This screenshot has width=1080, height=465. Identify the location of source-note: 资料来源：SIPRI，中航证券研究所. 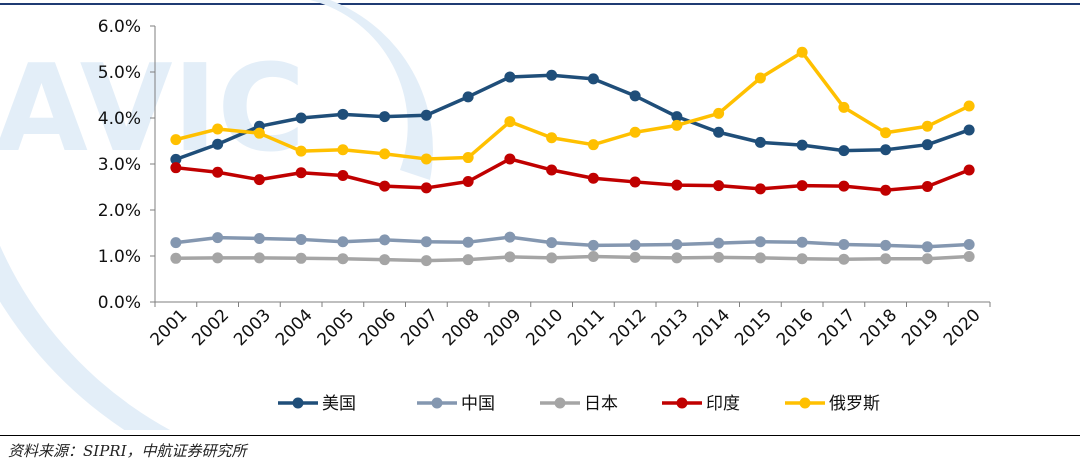
(127, 451).